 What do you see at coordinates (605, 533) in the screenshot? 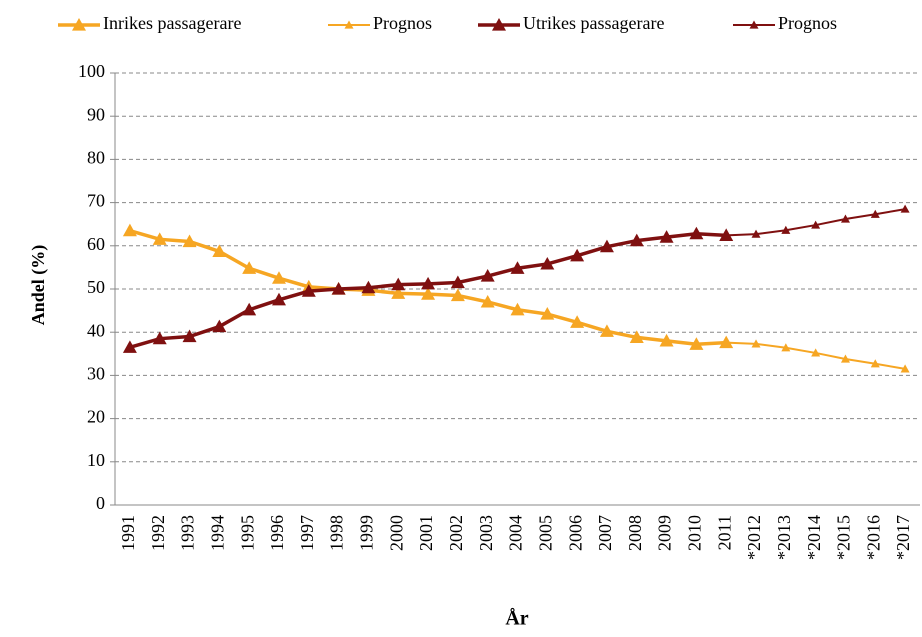
I see `x-tick-label: 2007` at bounding box center [605, 533].